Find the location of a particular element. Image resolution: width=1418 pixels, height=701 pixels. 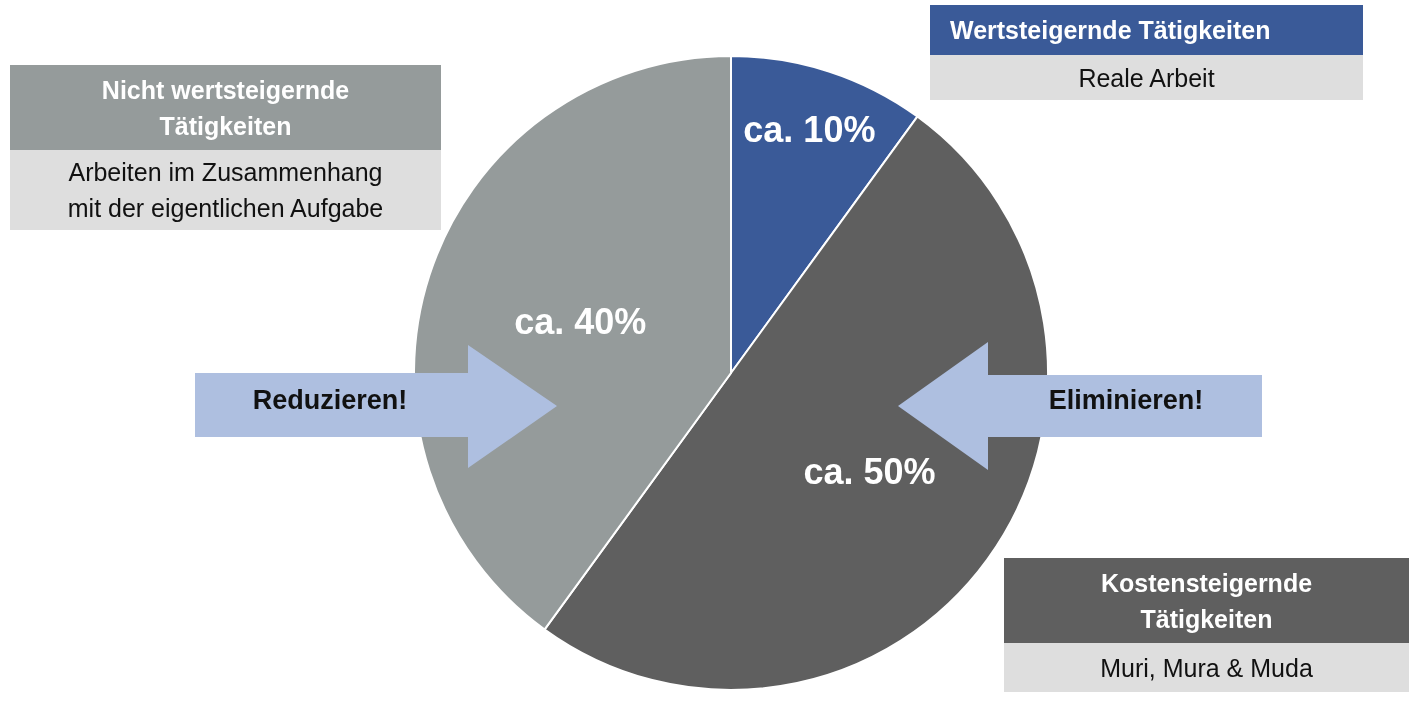

data-label: ca. 10% is located at coordinates (809, 129).